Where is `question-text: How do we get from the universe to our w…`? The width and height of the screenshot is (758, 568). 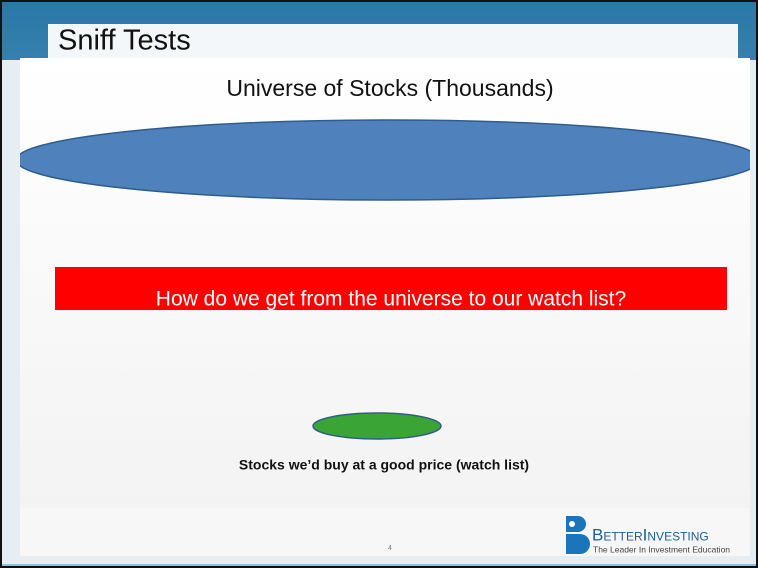 question-text: How do we get from the universe to our w… is located at coordinates (391, 299).